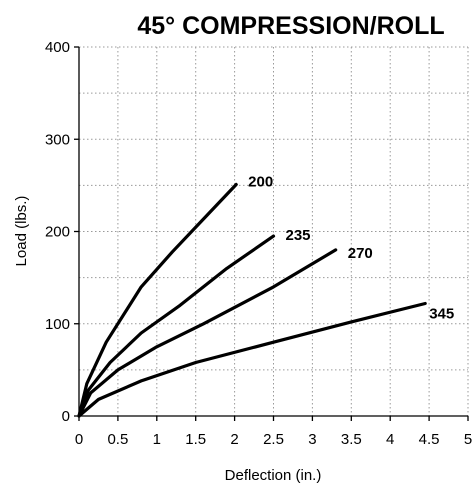 This screenshot has width=473, height=492. I want to click on x-tick-label: 5, so click(468, 439).